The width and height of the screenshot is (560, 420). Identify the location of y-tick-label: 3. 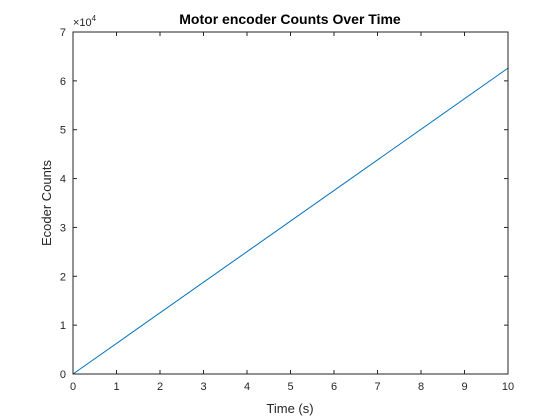
(63, 228).